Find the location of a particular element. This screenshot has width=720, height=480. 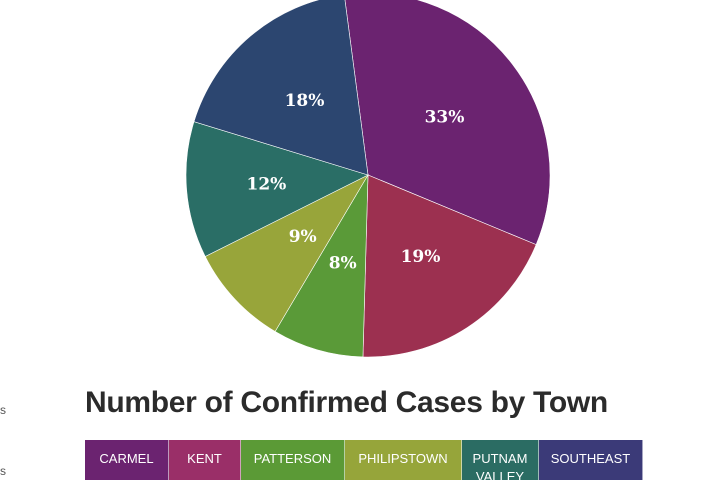

slice-percent-label: 8% is located at coordinates (343, 263).